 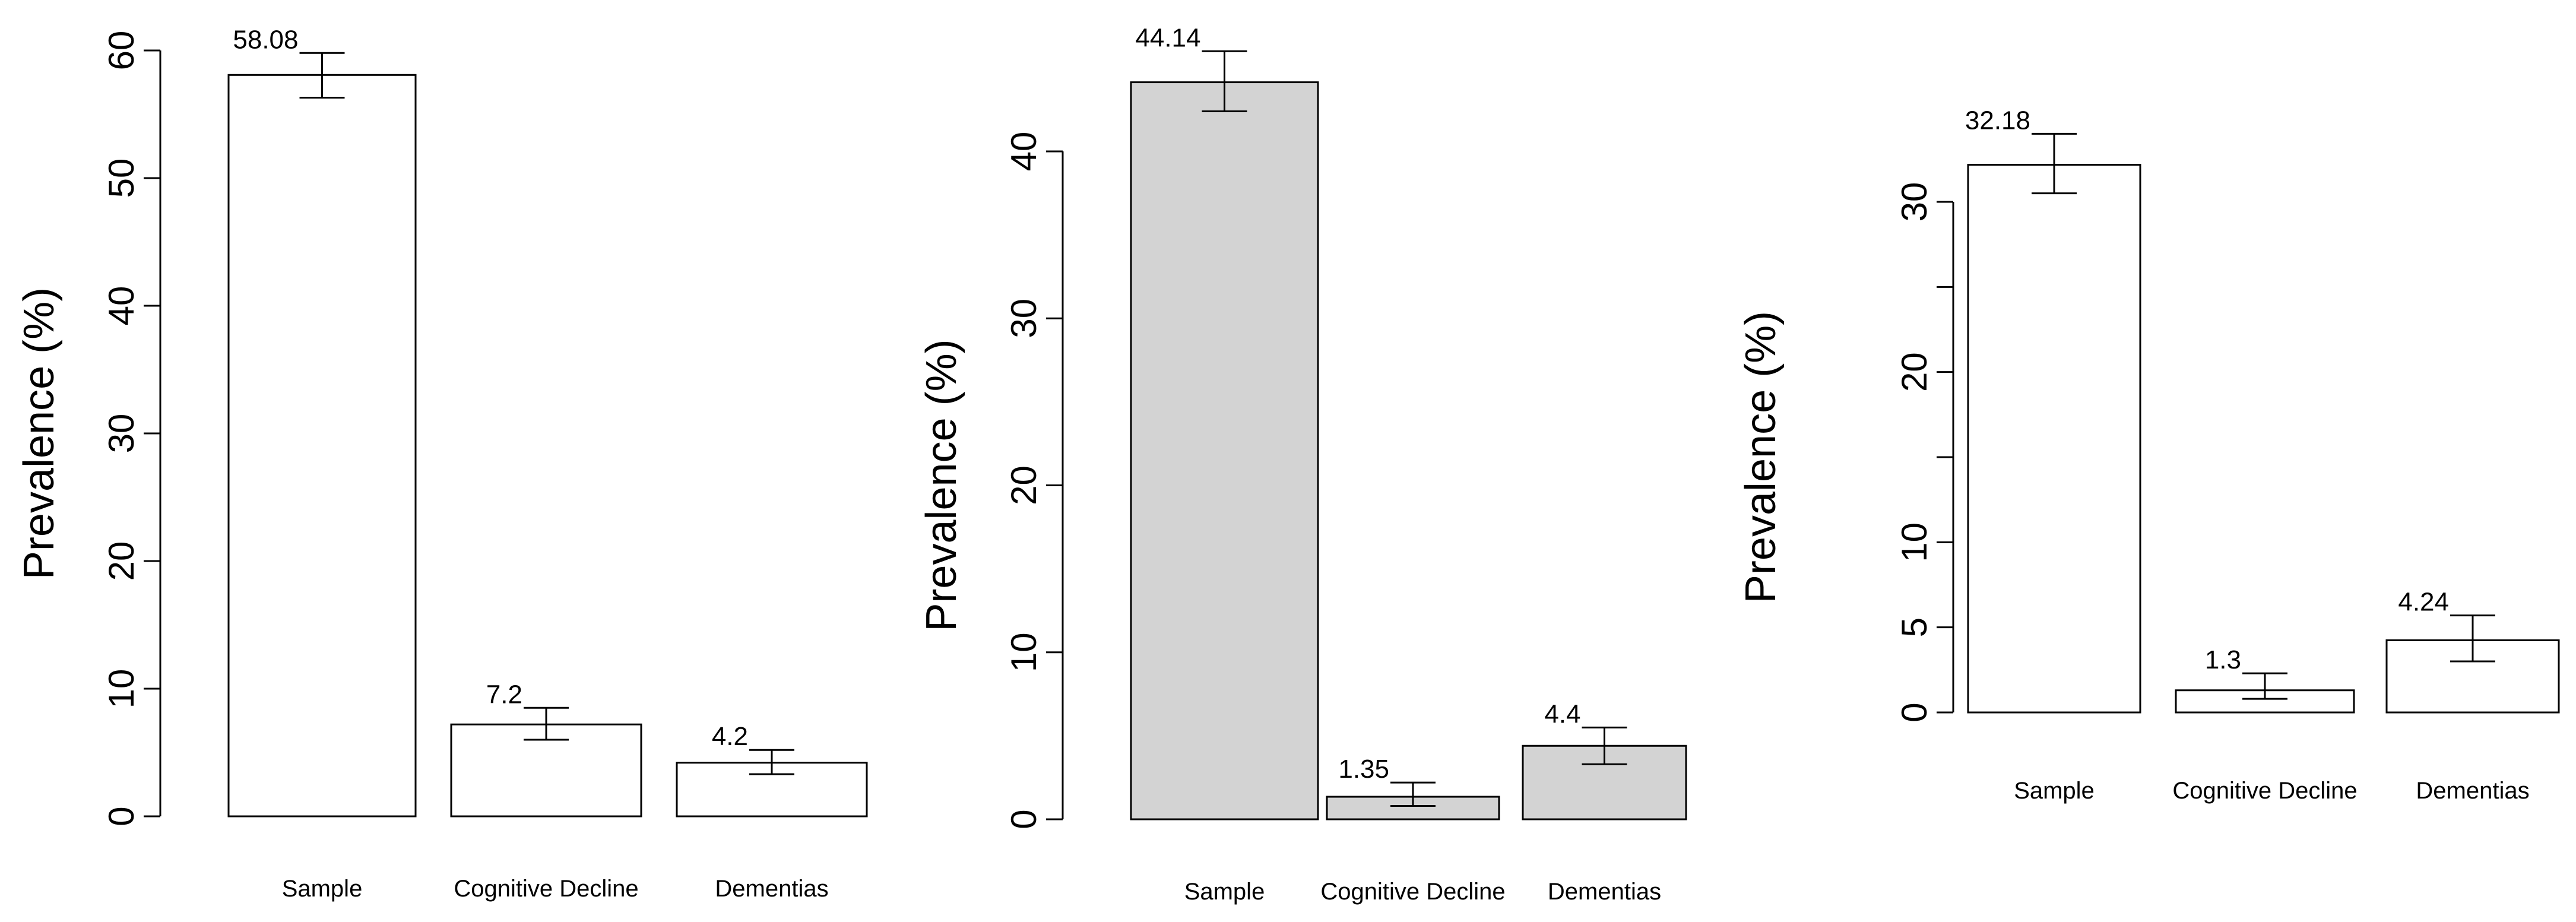 What do you see at coordinates (1168, 37) in the screenshot?
I see `data-label: 44.14` at bounding box center [1168, 37].